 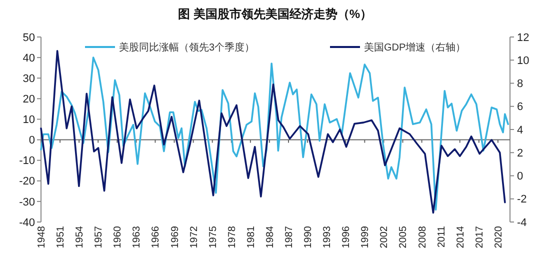 I want to click on y2-tick-label: 10, so click(x=523, y=60).